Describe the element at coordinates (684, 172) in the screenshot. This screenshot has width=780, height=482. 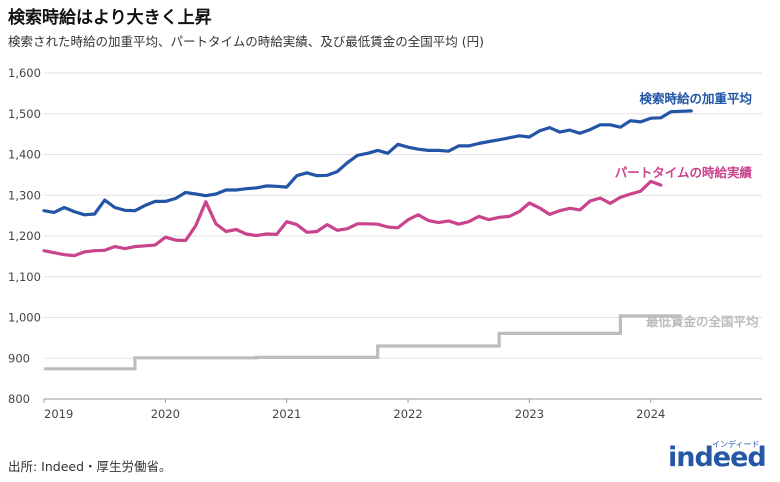
I see `part-time-wage-label: パートタイムの時給実績` at that location.